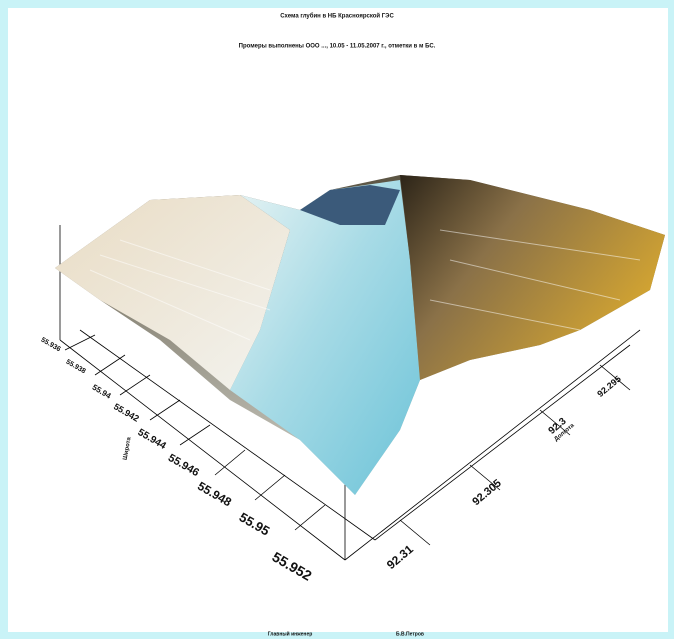 This screenshot has width=674, height=639. Describe the element at coordinates (128, 448) in the screenshot. I see `y-axis-label: Широта` at that location.